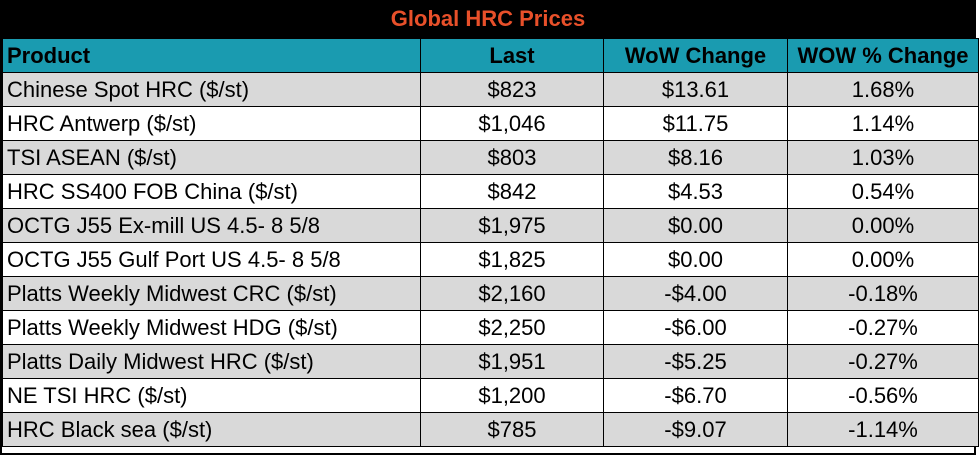 The width and height of the screenshot is (980, 457). I want to click on cell-product: HRC Black sea ($/st), so click(211, 429).